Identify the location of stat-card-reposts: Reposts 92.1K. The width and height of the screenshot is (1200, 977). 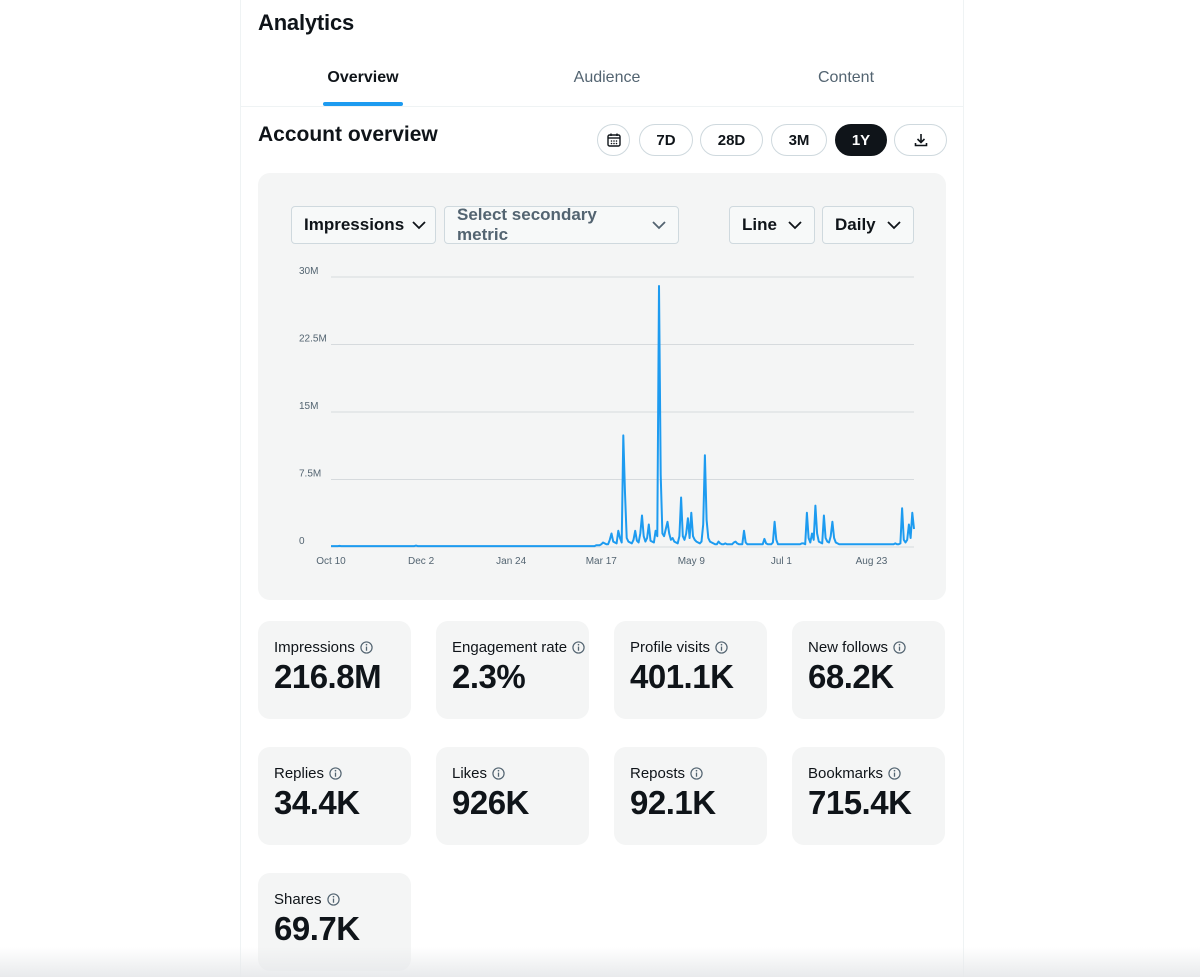
(690, 796).